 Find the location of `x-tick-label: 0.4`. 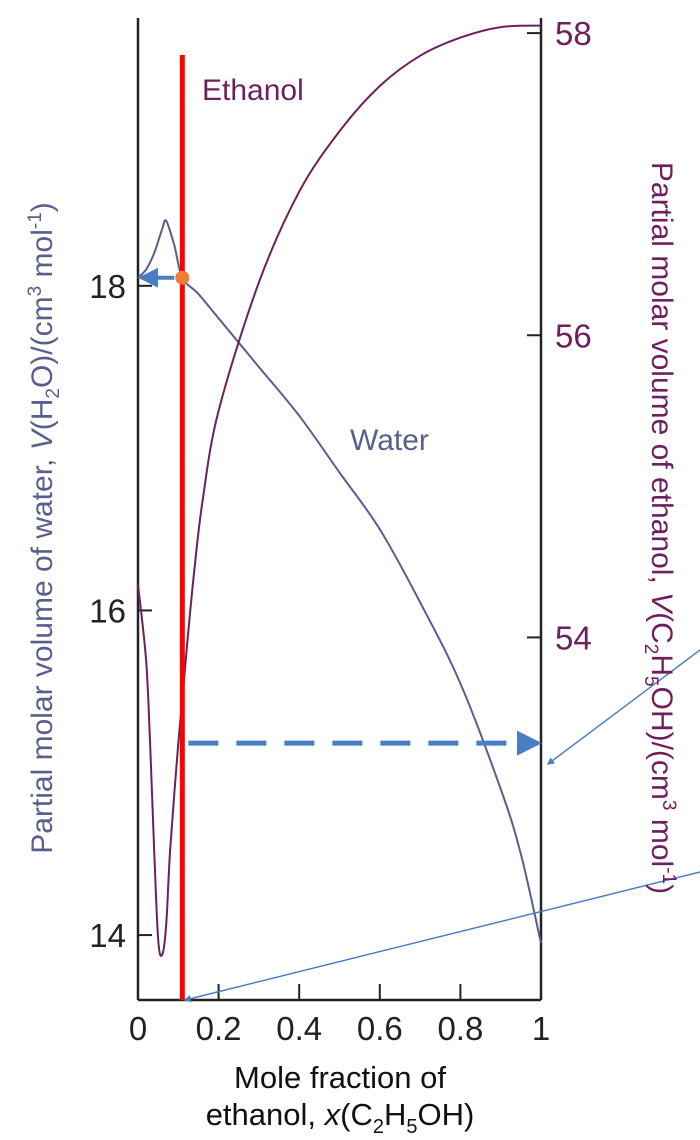

x-tick-label: 0.4 is located at coordinates (299, 1028).